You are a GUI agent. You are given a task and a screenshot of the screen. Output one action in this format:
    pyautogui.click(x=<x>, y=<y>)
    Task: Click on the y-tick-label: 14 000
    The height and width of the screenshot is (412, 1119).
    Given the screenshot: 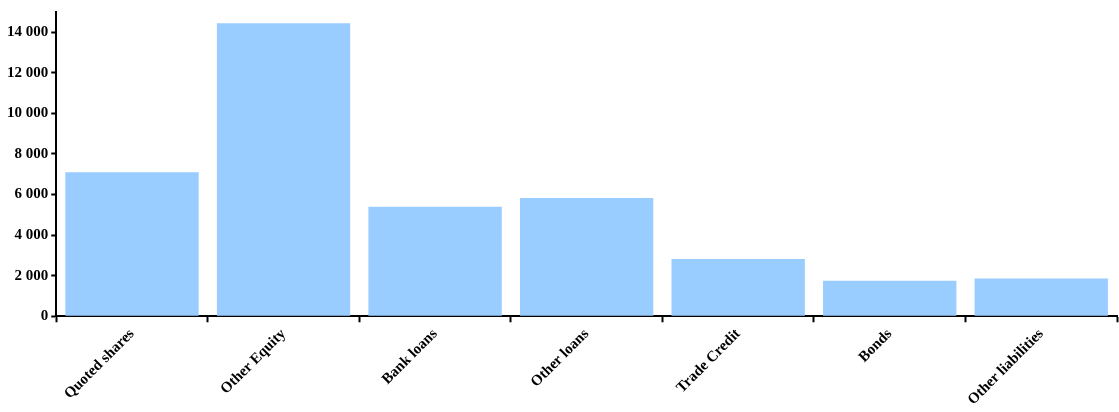 What is the action you would take?
    pyautogui.click(x=28, y=31)
    